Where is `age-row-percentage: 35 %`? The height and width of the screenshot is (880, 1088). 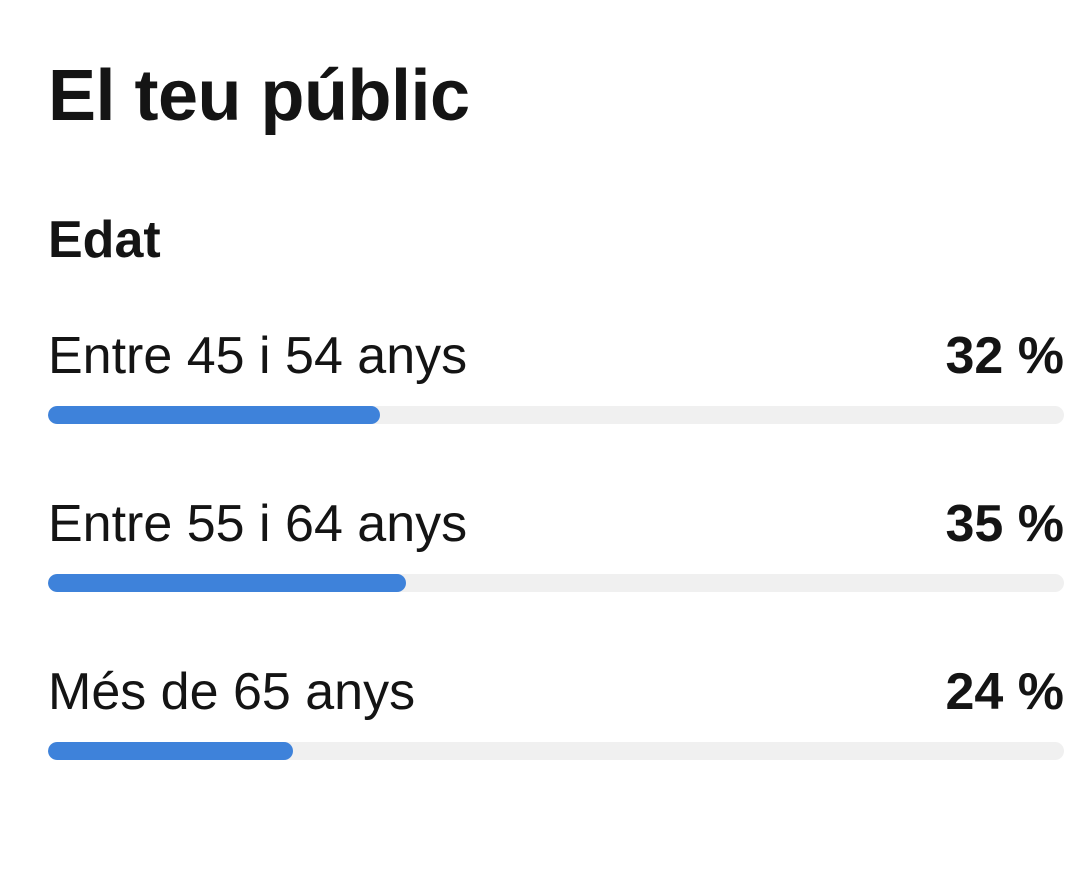
age-row-percentage: 35 % is located at coordinates (1004, 524).